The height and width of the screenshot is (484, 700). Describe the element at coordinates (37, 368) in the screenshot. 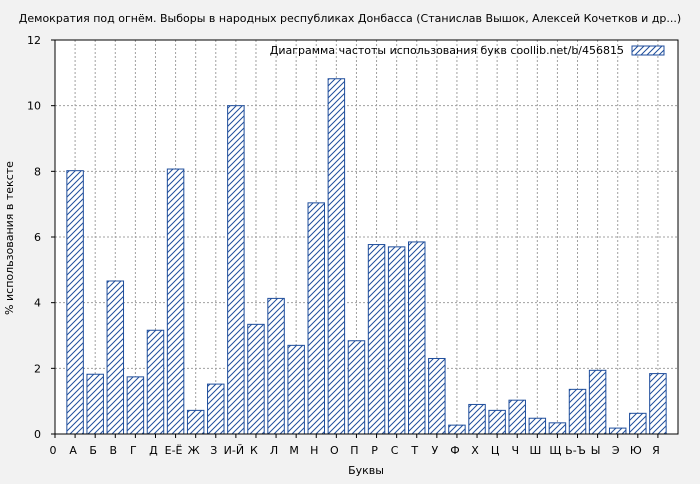

I see `y-tick-label: 2` at that location.